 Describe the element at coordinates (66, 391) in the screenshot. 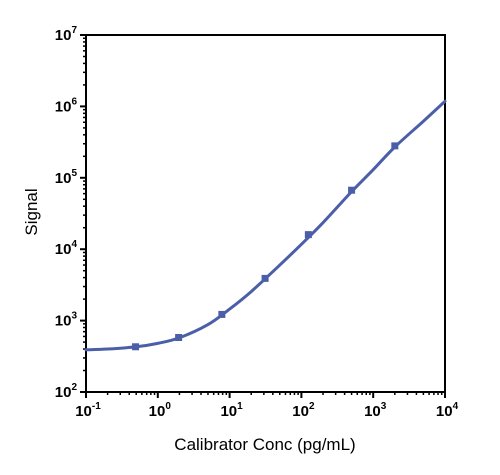

I see `y-tick-label: 10²` at that location.